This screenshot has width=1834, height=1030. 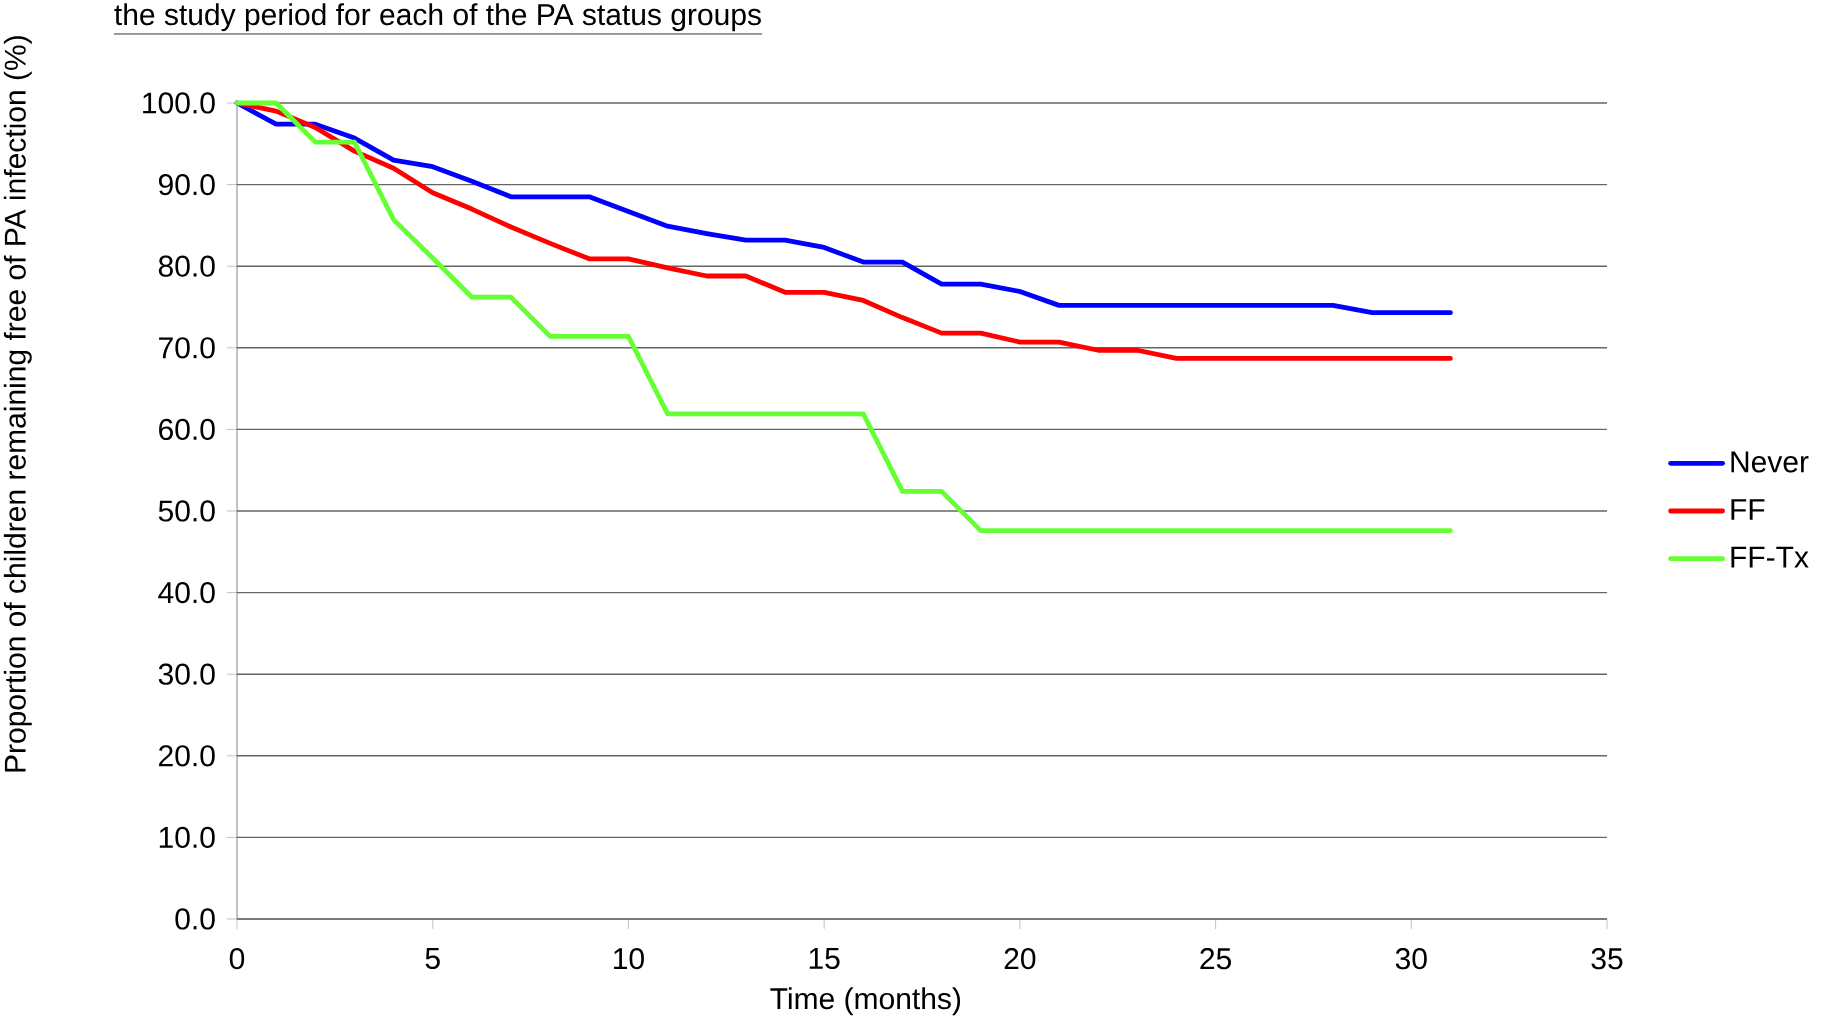 What do you see at coordinates (186, 592) in the screenshot?
I see `y-tick-label: 40.0` at bounding box center [186, 592].